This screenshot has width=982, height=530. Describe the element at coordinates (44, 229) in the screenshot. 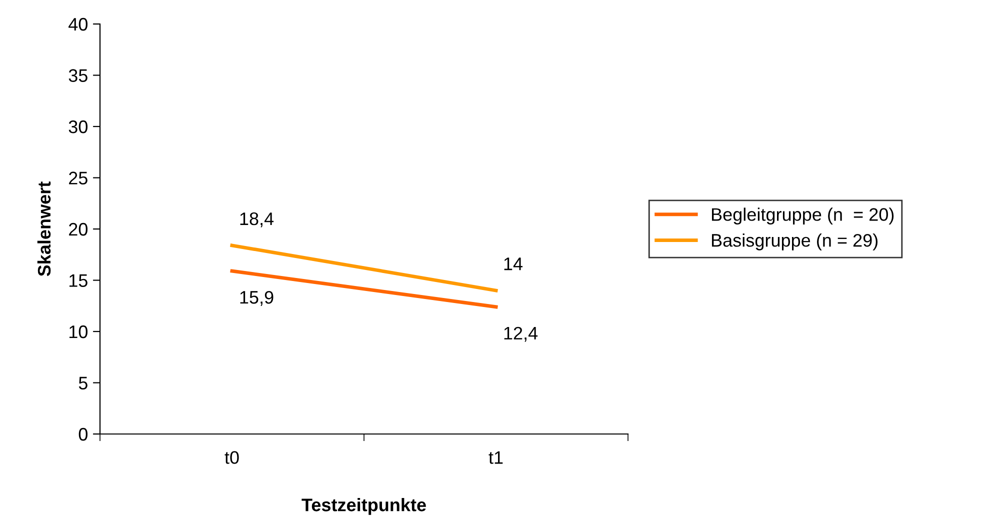

I see `y-axis-title: Skalenwert` at that location.